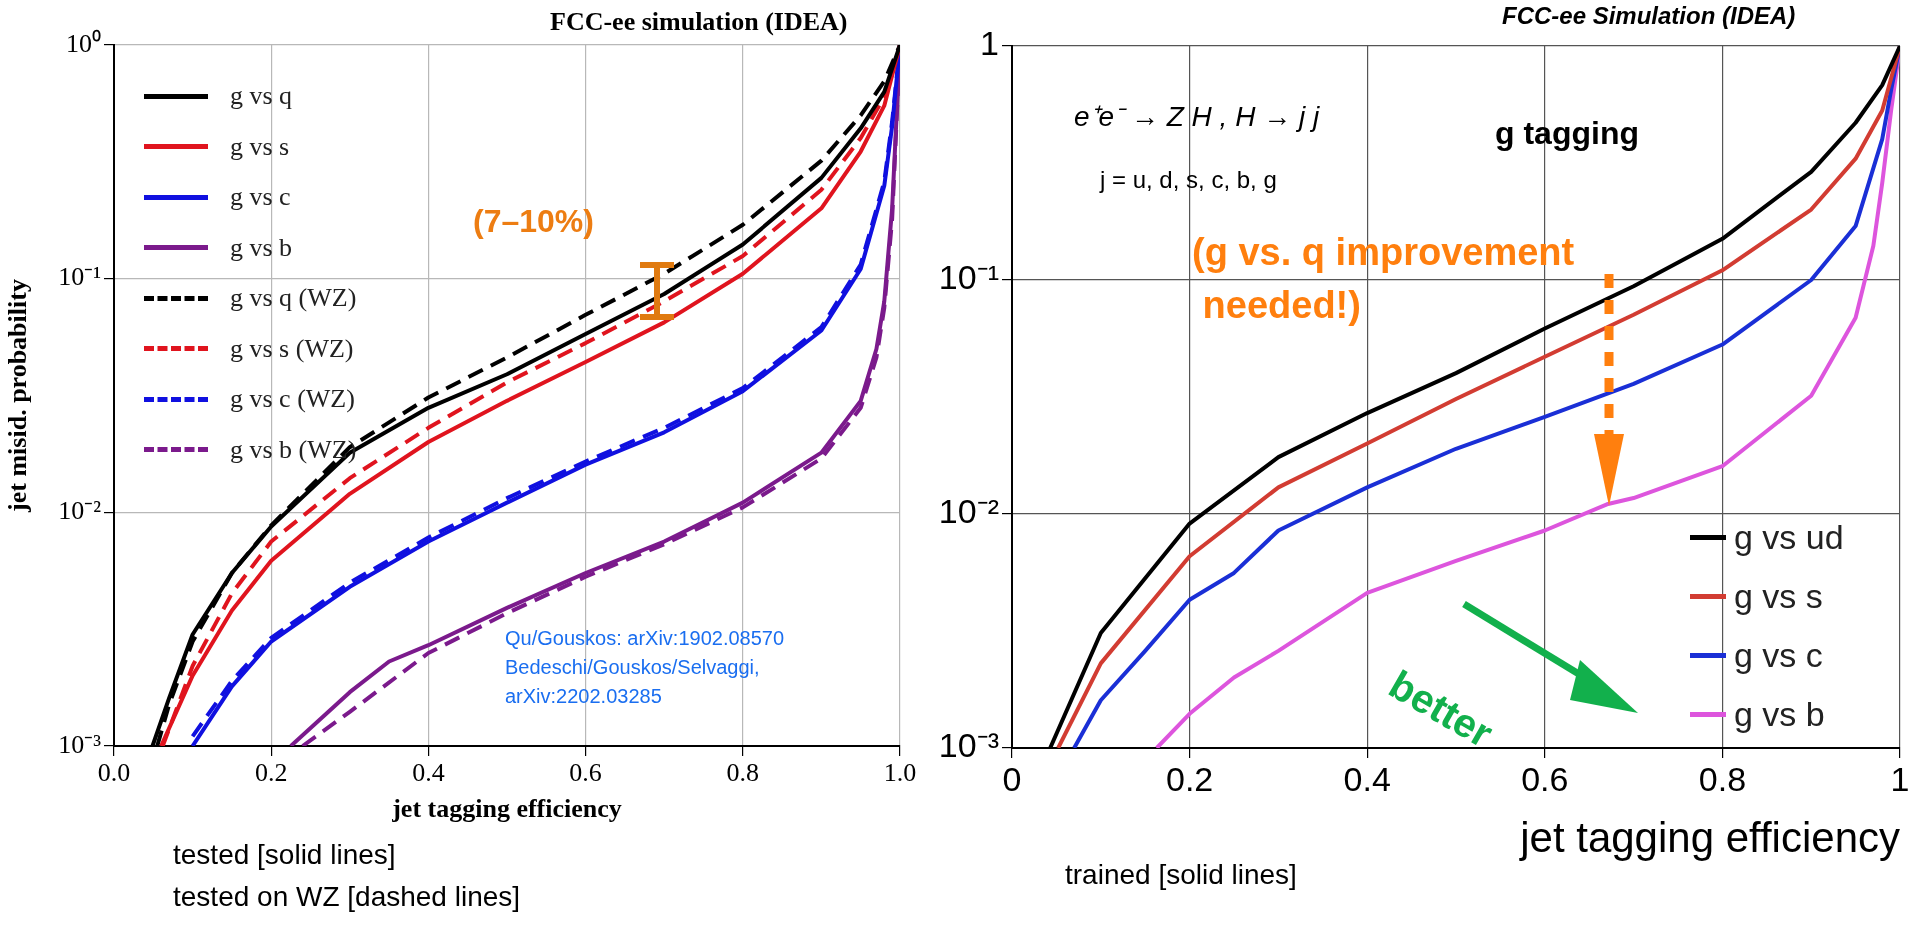  I want to click on legend-label: g vs q, so click(261, 96).